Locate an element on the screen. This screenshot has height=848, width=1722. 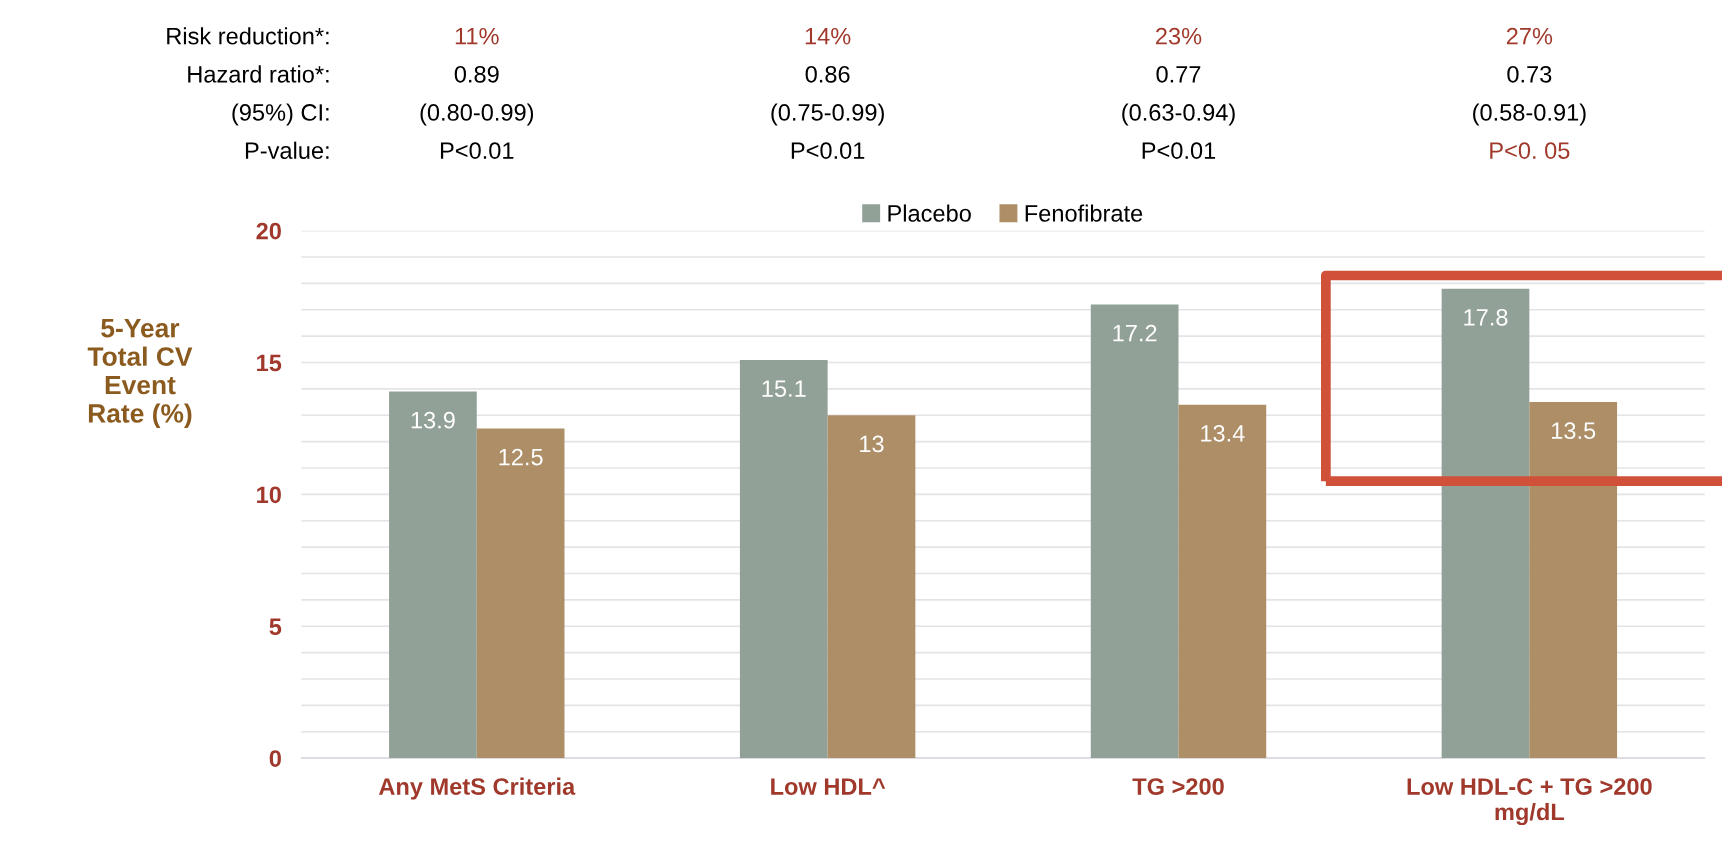
text: 0.86 is located at coordinates (827, 74).